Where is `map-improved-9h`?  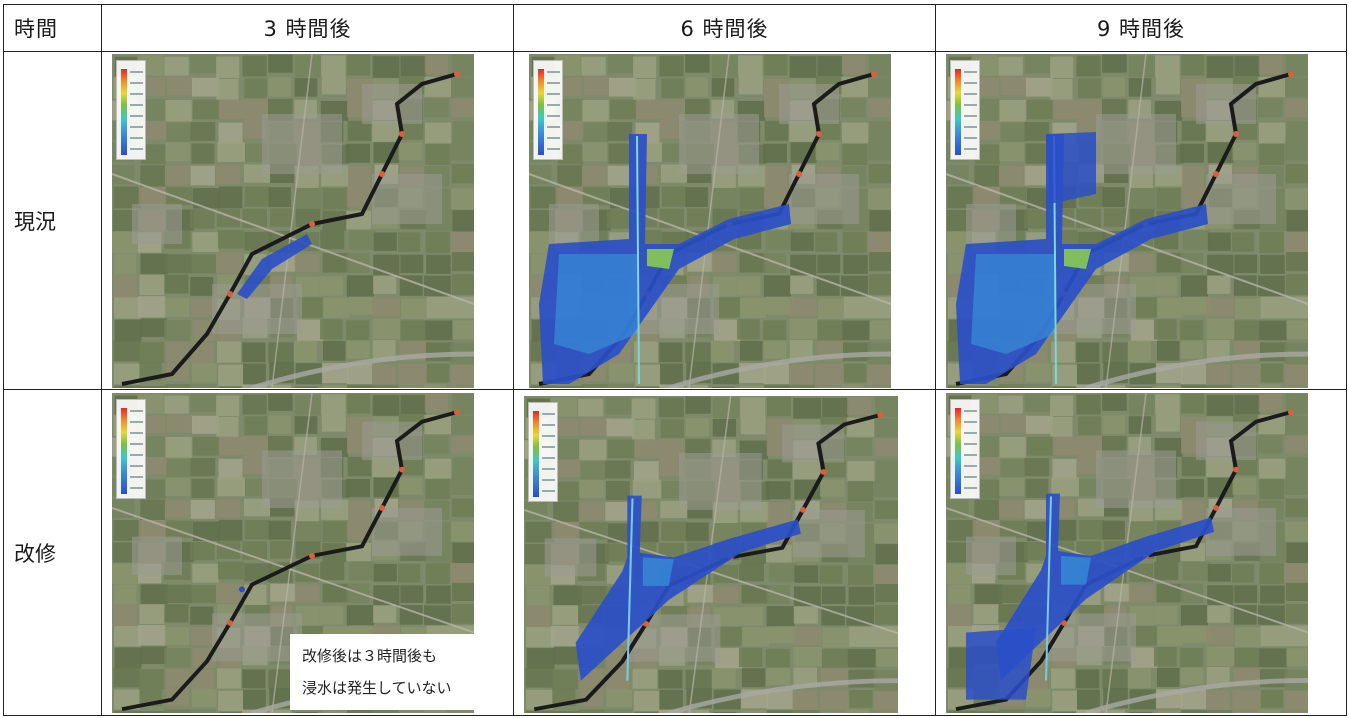
map-improved-9h is located at coordinates (1127, 553).